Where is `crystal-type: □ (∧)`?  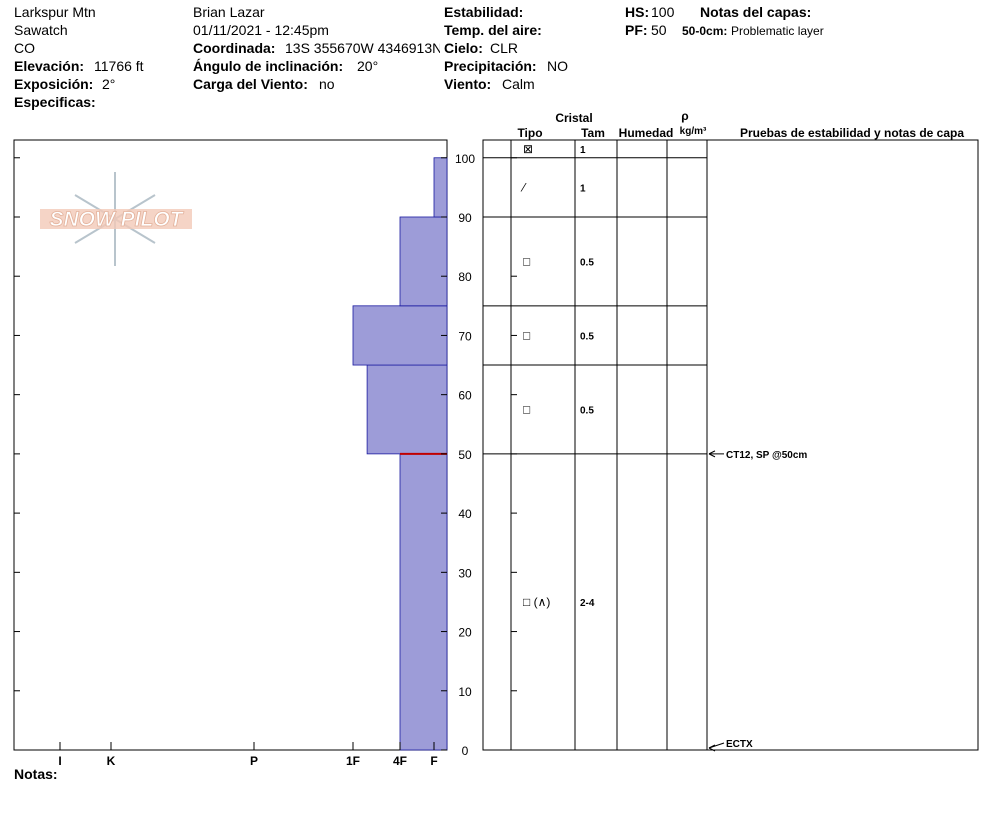 crystal-type: □ (∧) is located at coordinates (536, 602).